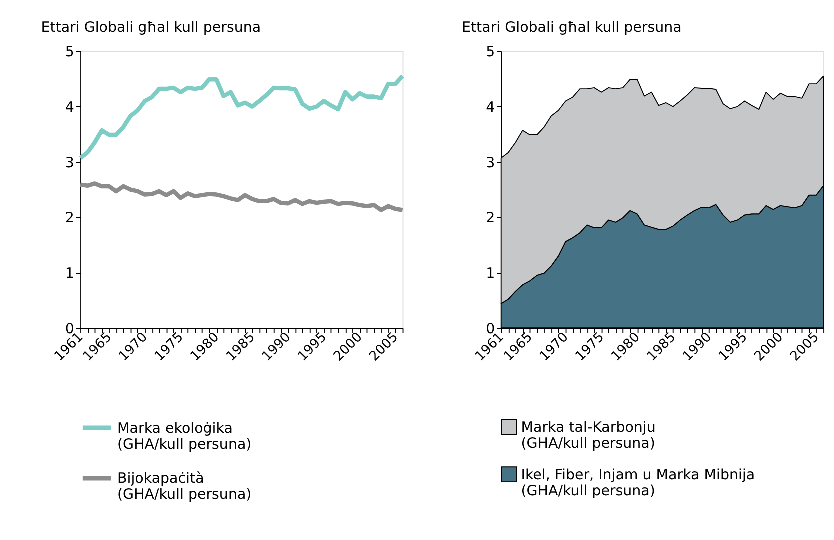 The height and width of the screenshot is (540, 834). What do you see at coordinates (638, 483) in the screenshot?
I see `legend-label: Ikel, Fiber, Injam u Marka Mibnija (GHA/kull persuna)` at bounding box center [638, 483].